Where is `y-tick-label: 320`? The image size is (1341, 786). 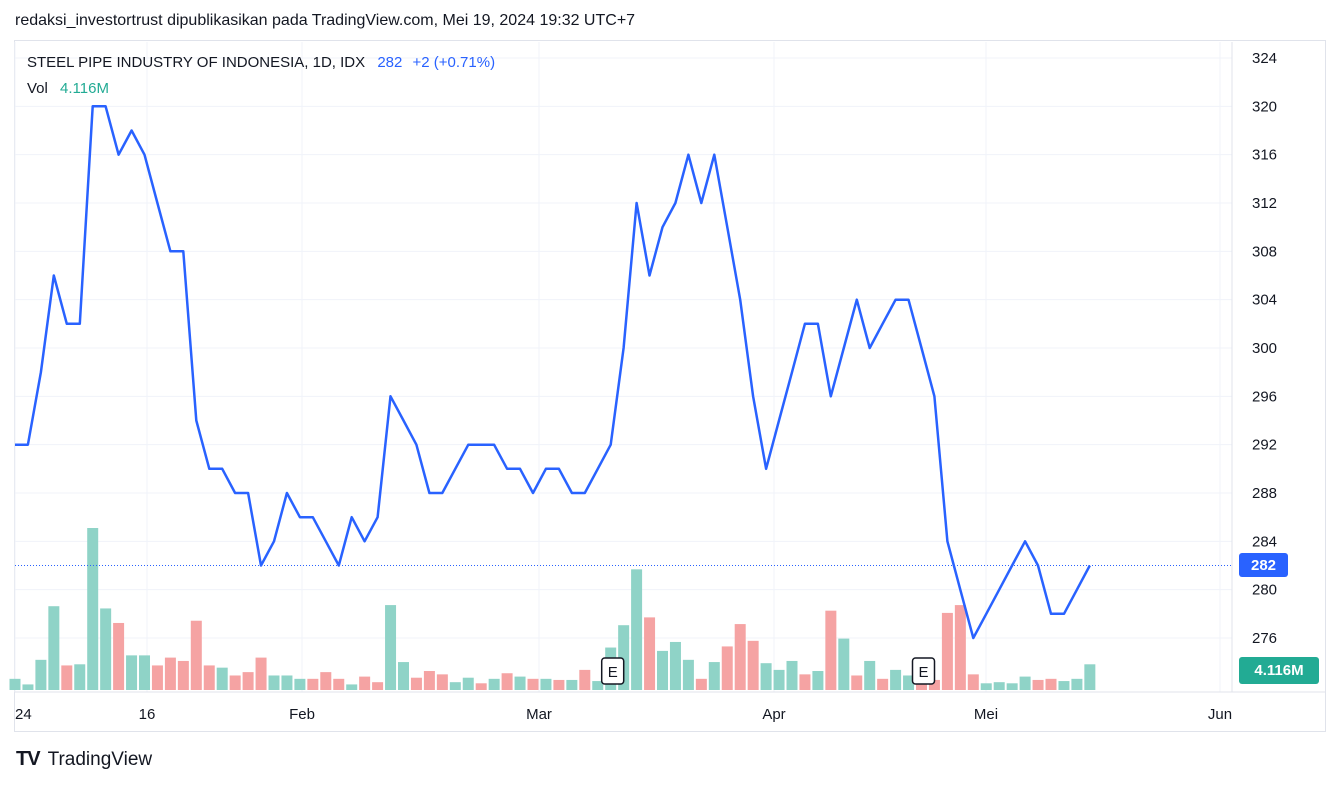
y-tick-label: 320 is located at coordinates (1264, 106).